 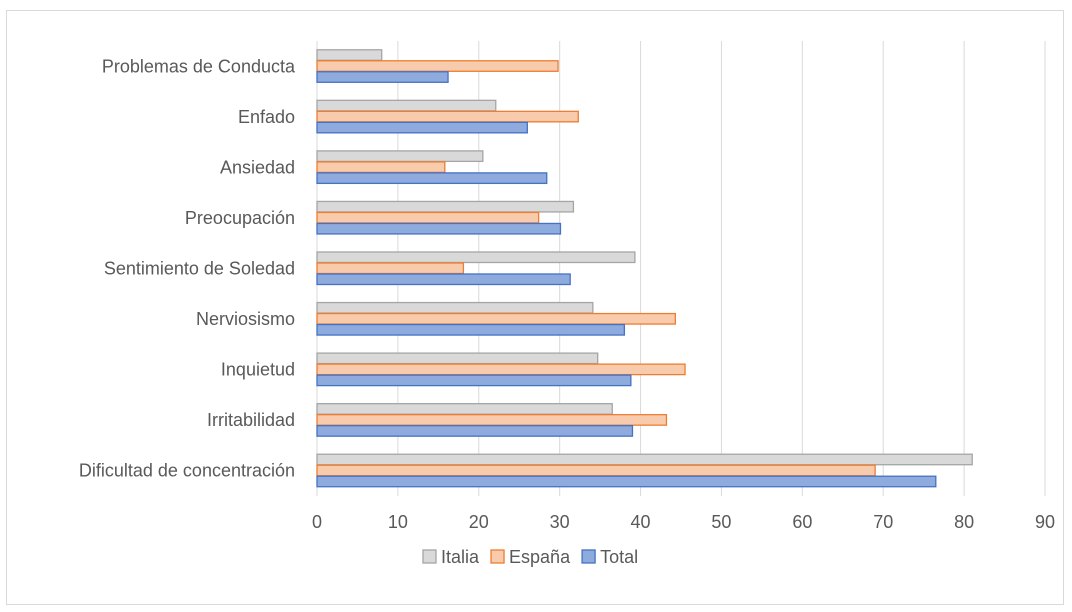 What do you see at coordinates (560, 522) in the screenshot?
I see `x-tick-label: 30` at bounding box center [560, 522].